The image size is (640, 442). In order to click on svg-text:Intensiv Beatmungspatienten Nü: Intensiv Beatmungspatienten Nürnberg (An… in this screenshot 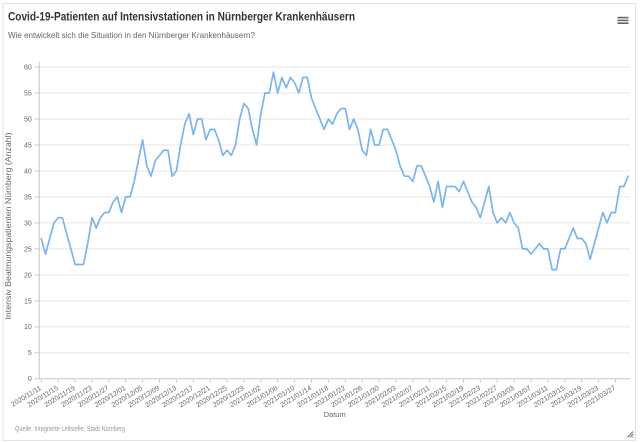, I will do `click(8, 225)`.